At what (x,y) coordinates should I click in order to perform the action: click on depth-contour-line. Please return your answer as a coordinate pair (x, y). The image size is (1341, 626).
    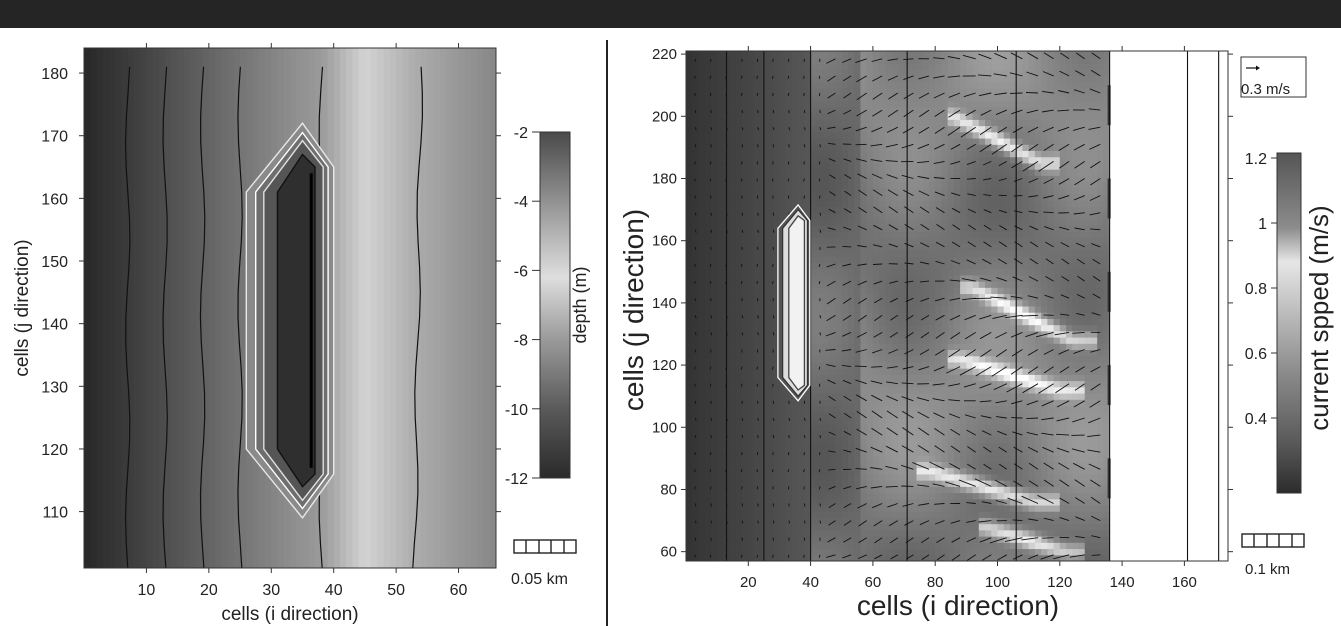
    Looking at the image, I should click on (418, 317).